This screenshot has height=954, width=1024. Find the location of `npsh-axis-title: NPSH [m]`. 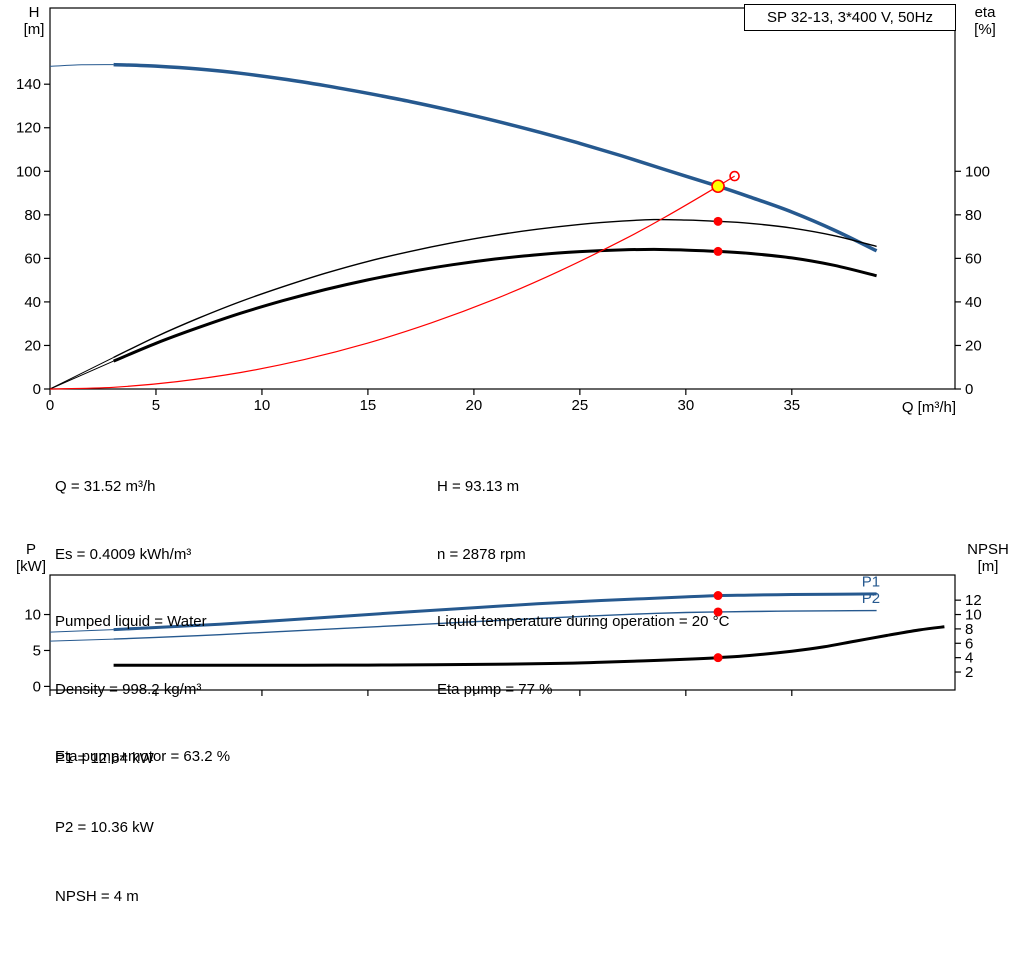

npsh-axis-title: NPSH [m] is located at coordinates (988, 558).